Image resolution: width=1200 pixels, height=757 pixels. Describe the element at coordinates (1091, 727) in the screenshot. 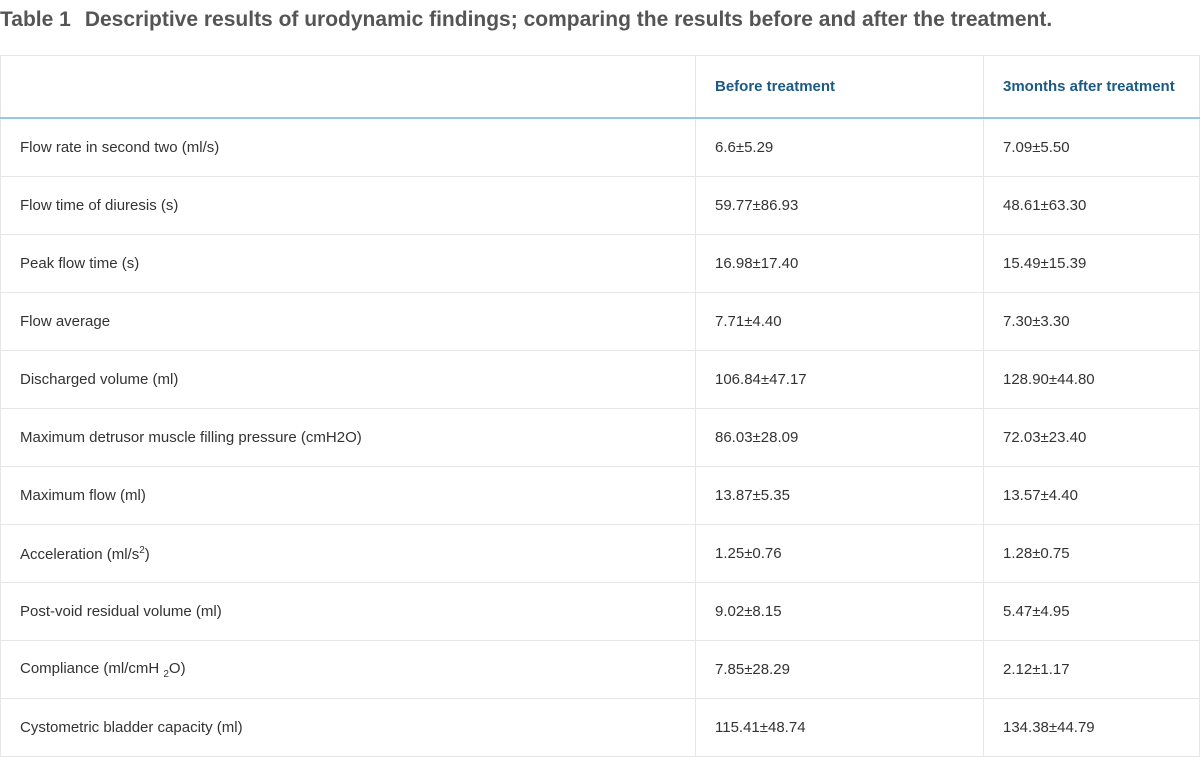

I see `after-value: 134.38±44.79` at that location.